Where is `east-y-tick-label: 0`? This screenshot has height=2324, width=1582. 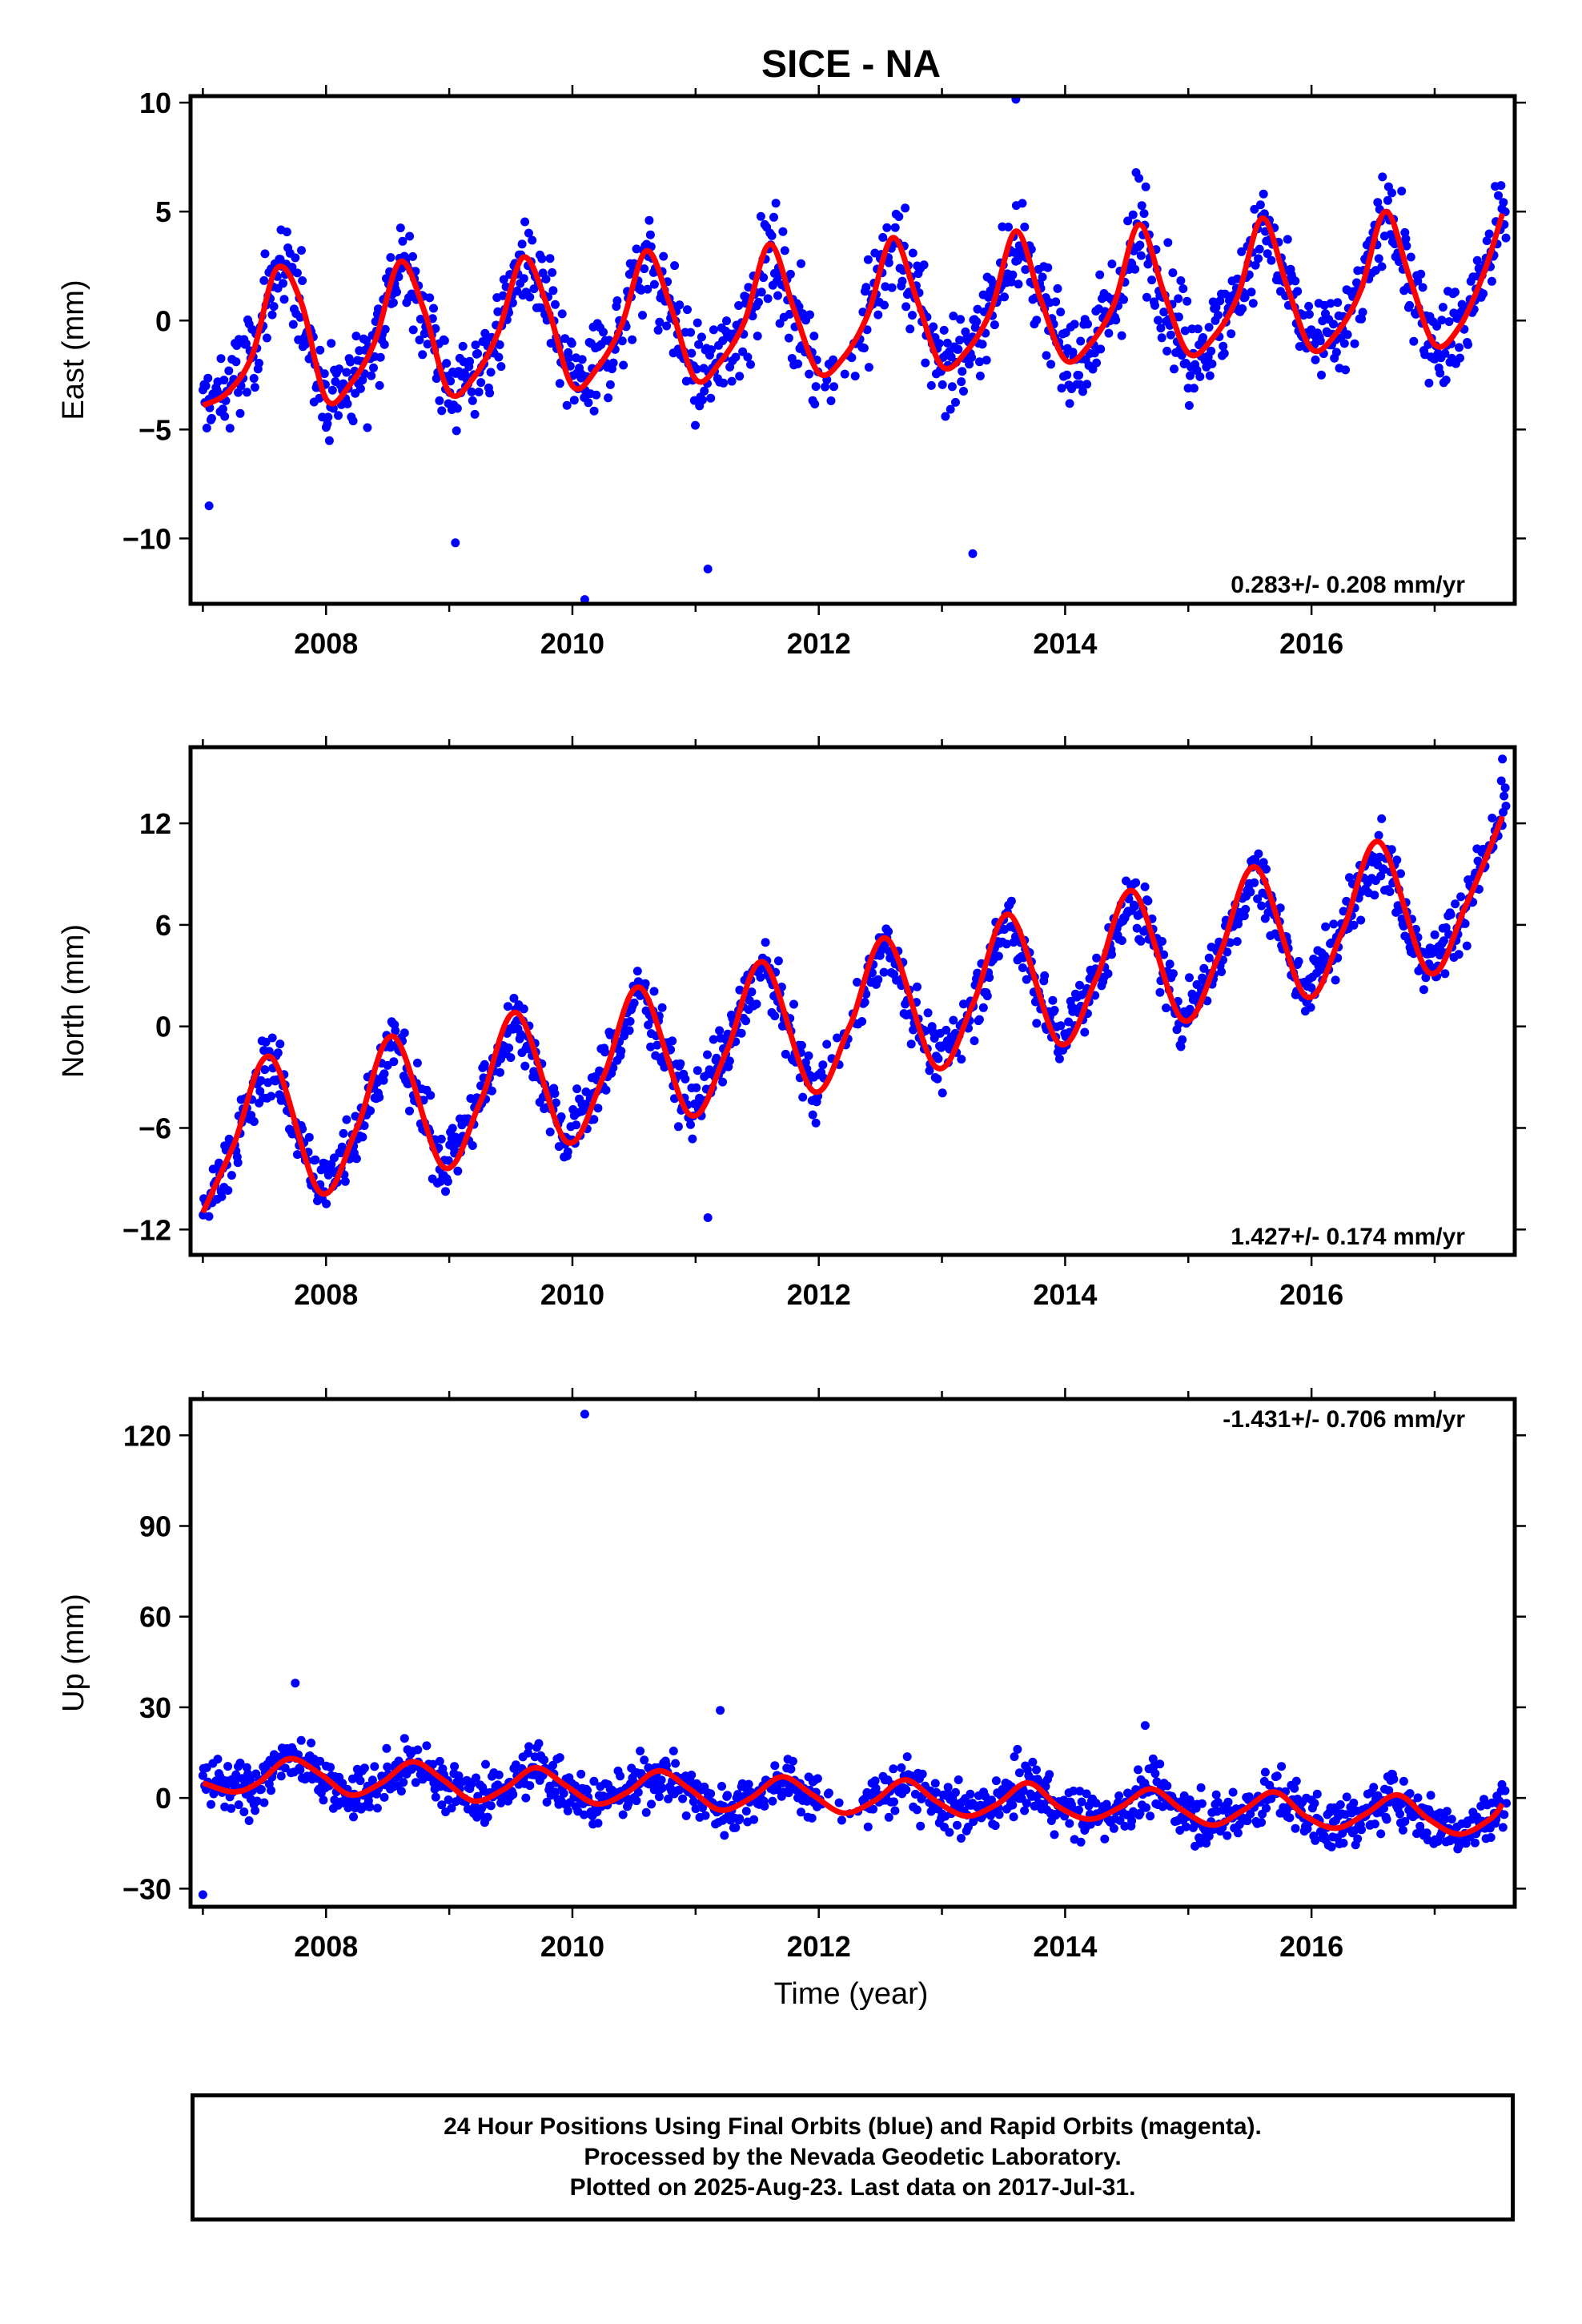 east-y-tick-label: 0 is located at coordinates (163, 320).